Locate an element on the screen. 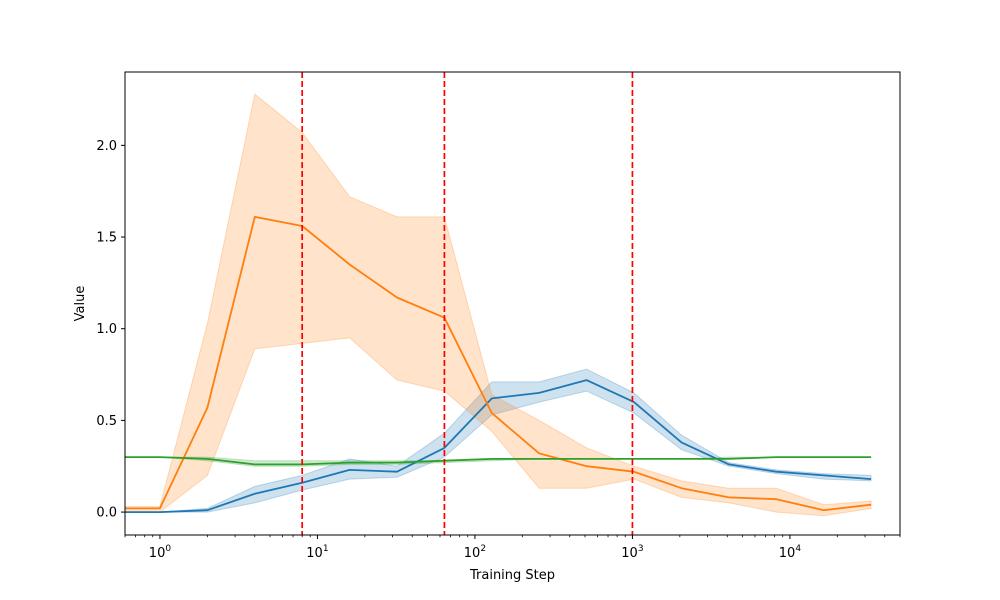 Image resolution: width=1000 pixels, height=600 pixels. y-axis-label: Value is located at coordinates (80, 304).